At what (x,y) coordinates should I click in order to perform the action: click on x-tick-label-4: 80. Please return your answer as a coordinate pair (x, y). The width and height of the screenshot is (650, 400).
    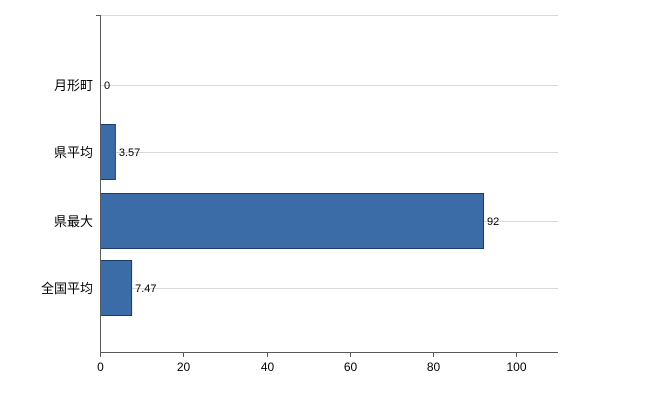
    Looking at the image, I should click on (434, 367).